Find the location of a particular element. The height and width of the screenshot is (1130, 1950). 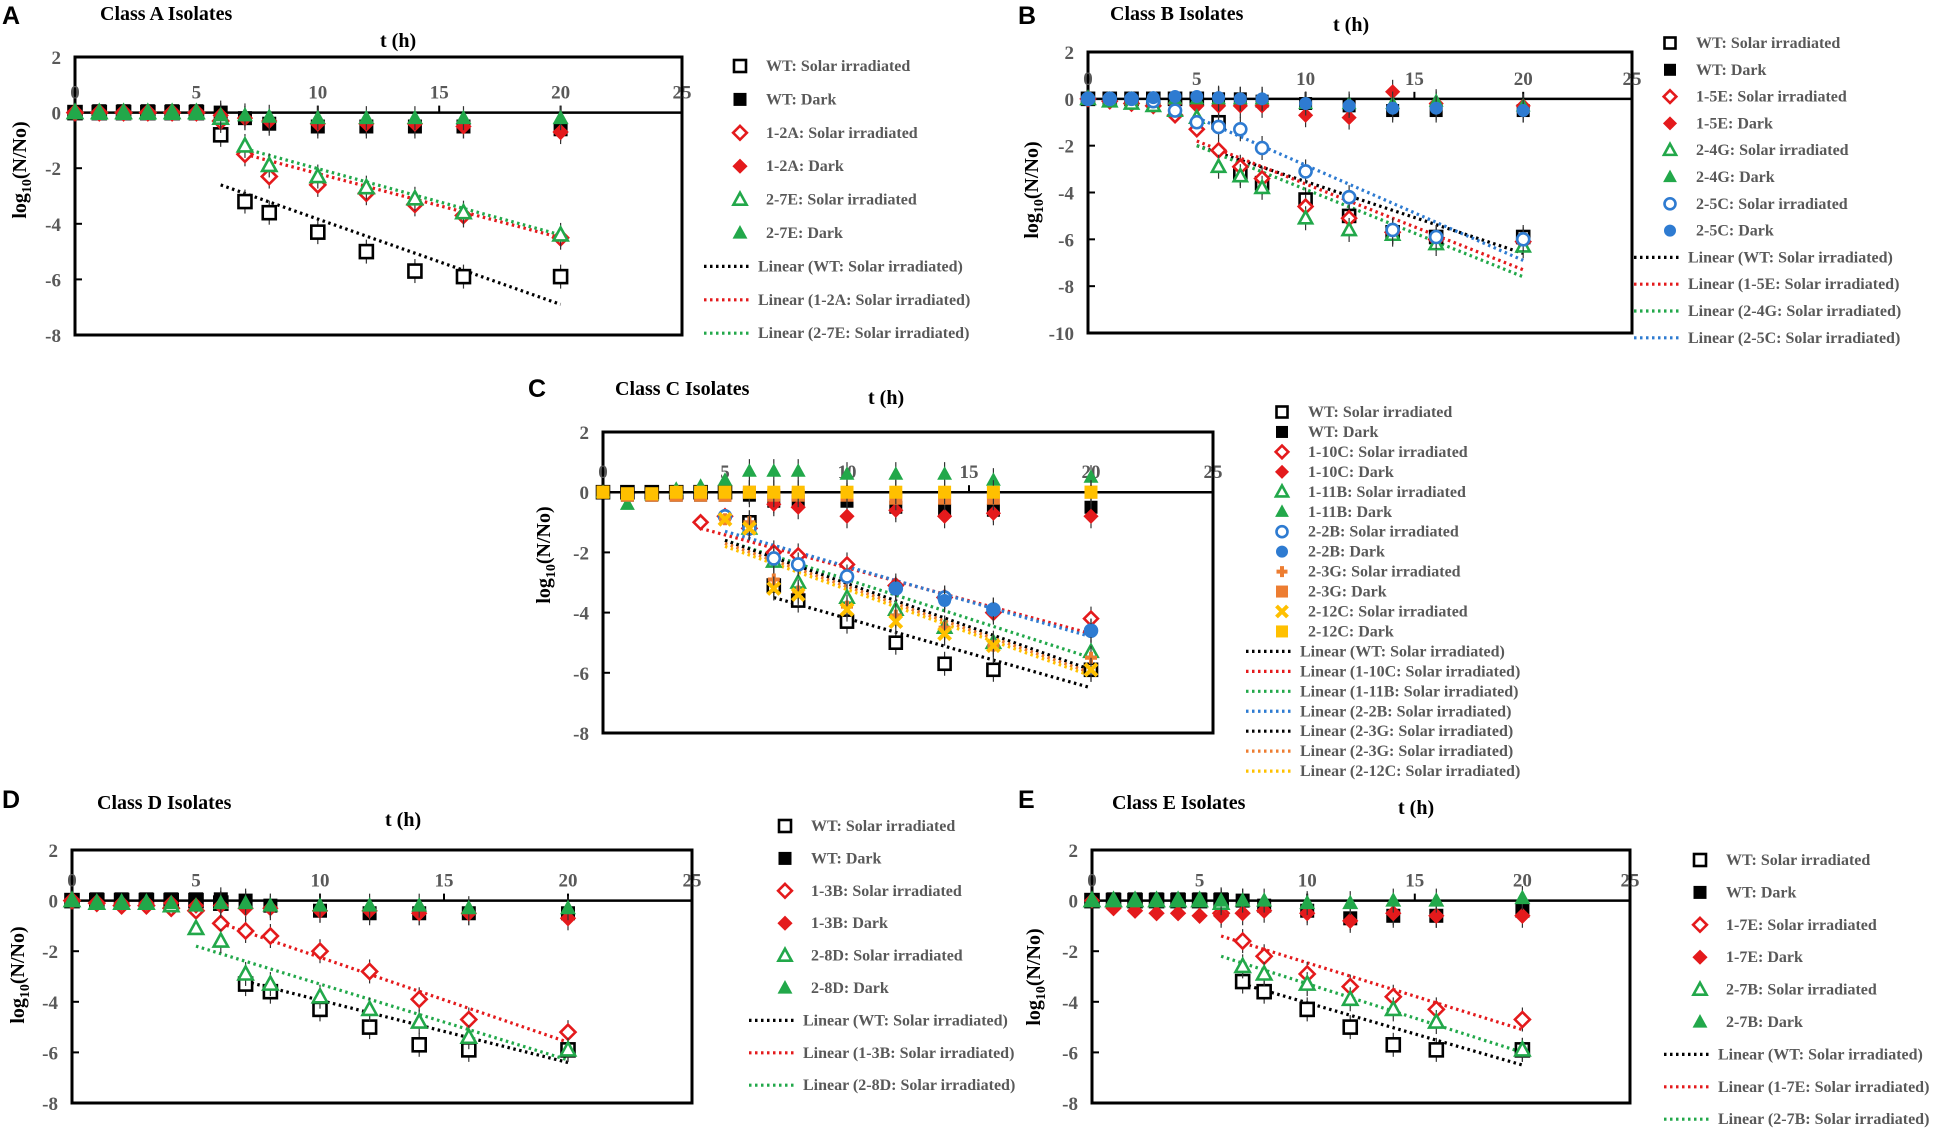

y-tick-label: 0 is located at coordinates (1074, 902).